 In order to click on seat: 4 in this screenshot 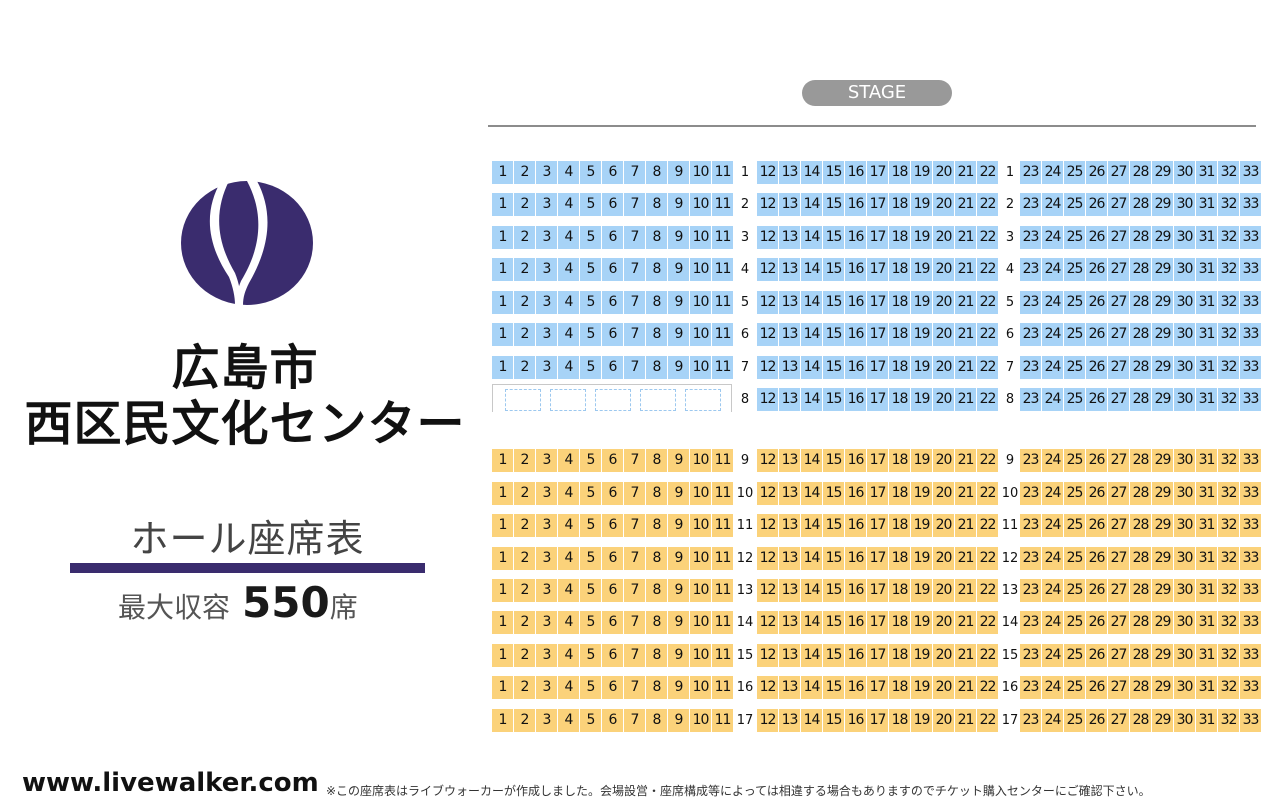, I will do `click(568, 269)`.